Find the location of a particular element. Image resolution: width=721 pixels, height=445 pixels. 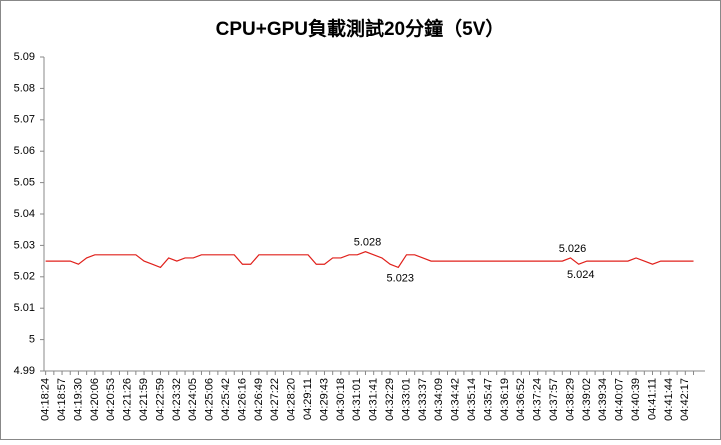

y-tick-label: 5.04 is located at coordinates (24, 214).